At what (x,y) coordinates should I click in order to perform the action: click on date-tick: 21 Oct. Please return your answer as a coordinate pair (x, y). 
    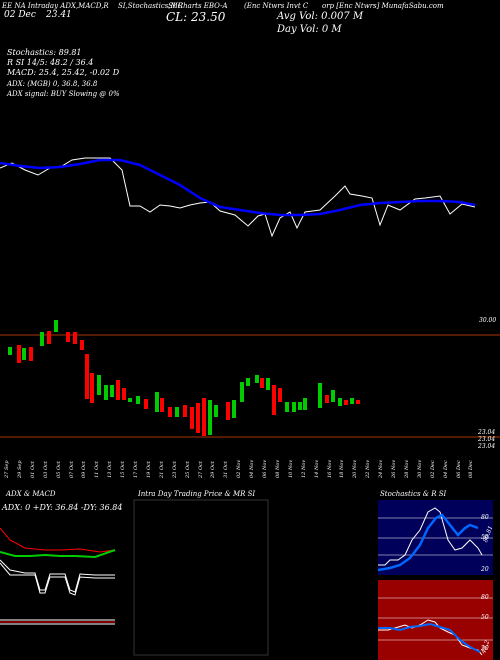
    Looking at the image, I should click on (161, 469).